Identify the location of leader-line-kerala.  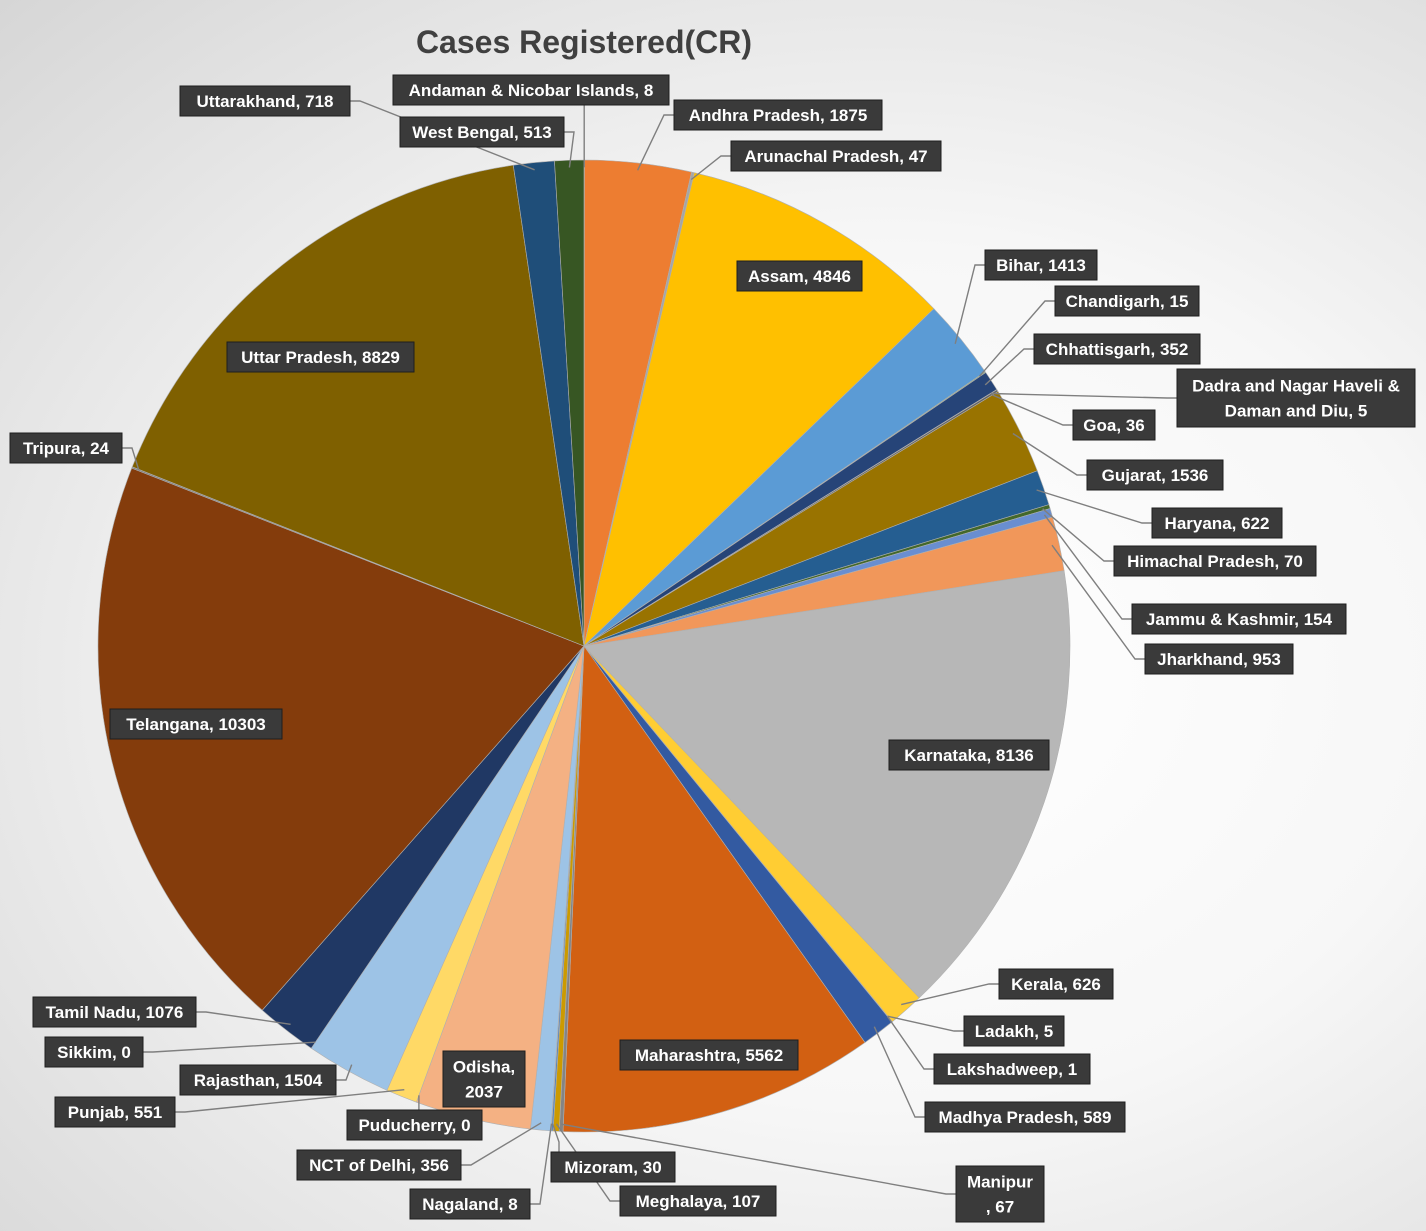
(950, 994).